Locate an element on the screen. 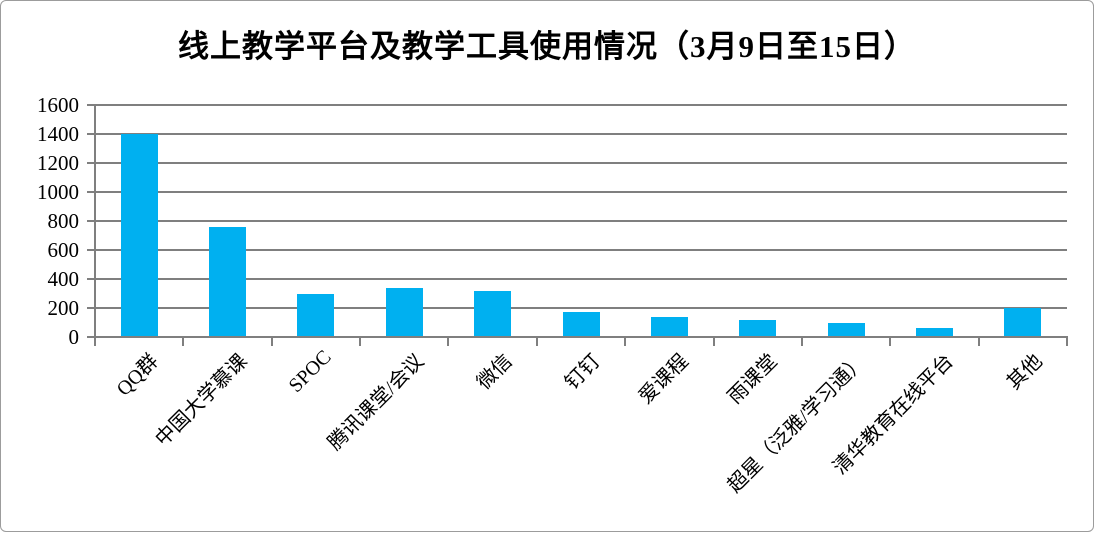  y-tick-label: 1400 is located at coordinates (58, 134).